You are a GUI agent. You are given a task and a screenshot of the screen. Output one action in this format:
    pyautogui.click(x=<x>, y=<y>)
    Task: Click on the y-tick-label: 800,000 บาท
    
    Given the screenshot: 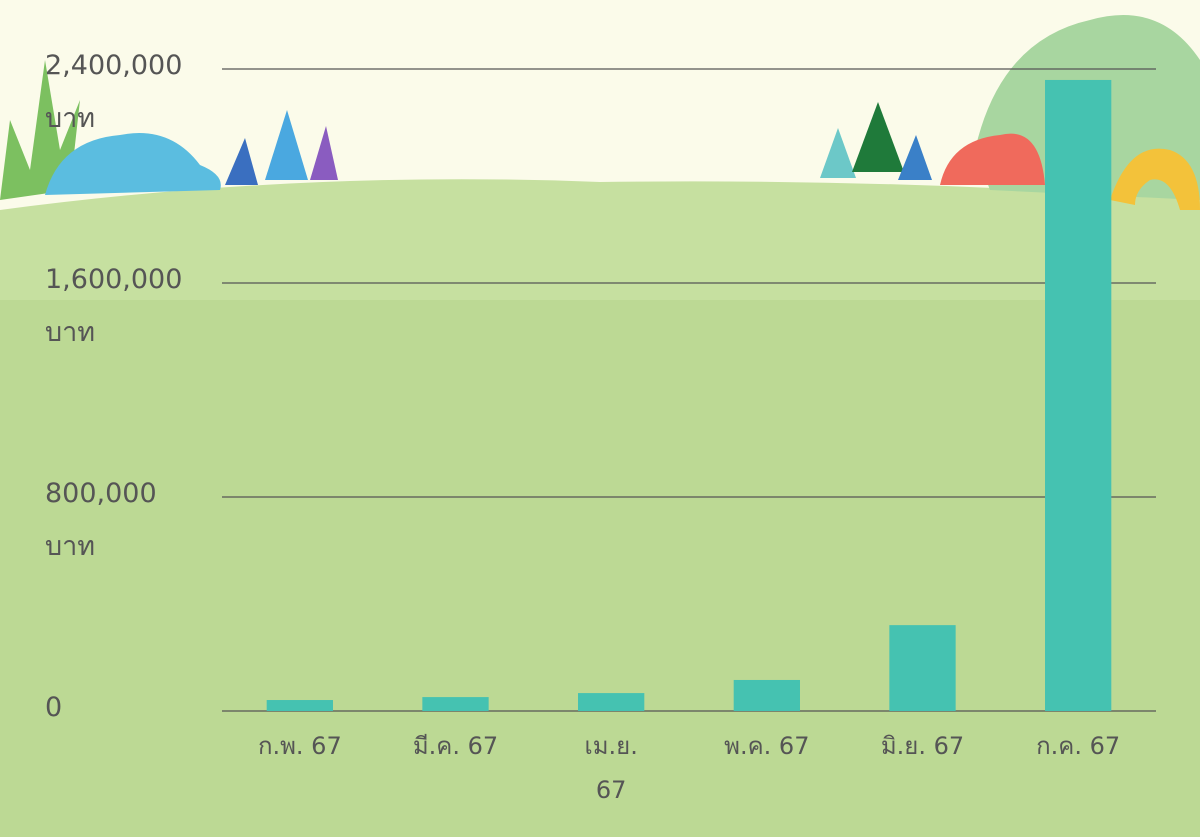 What is the action you would take?
    pyautogui.click(x=101, y=520)
    